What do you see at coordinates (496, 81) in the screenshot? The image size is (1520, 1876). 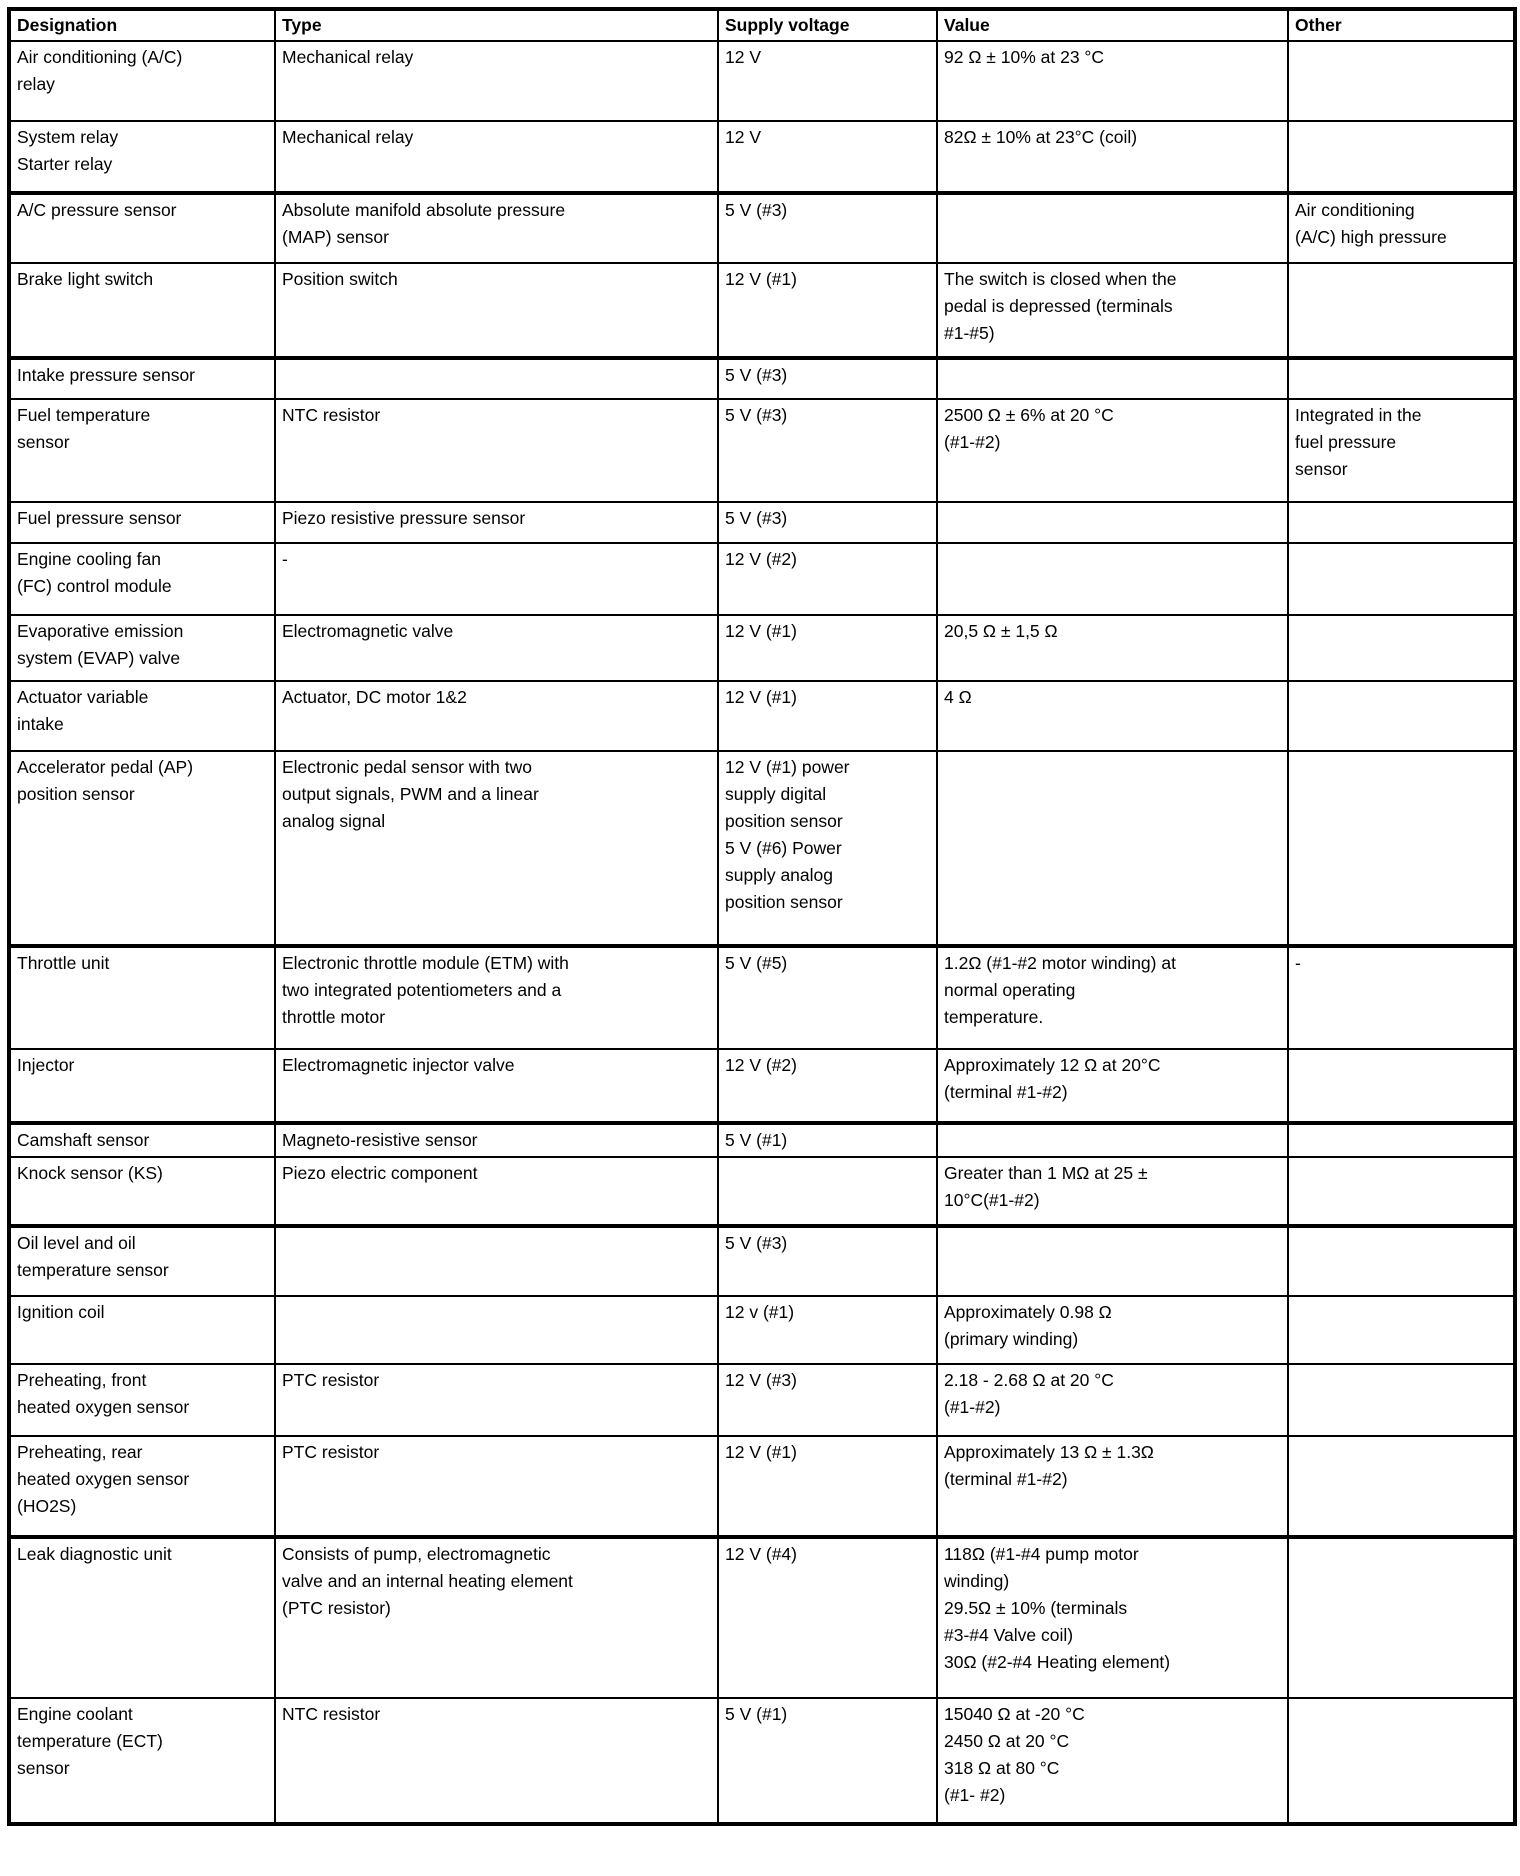 I see `cell-type: Mechanical relay` at bounding box center [496, 81].